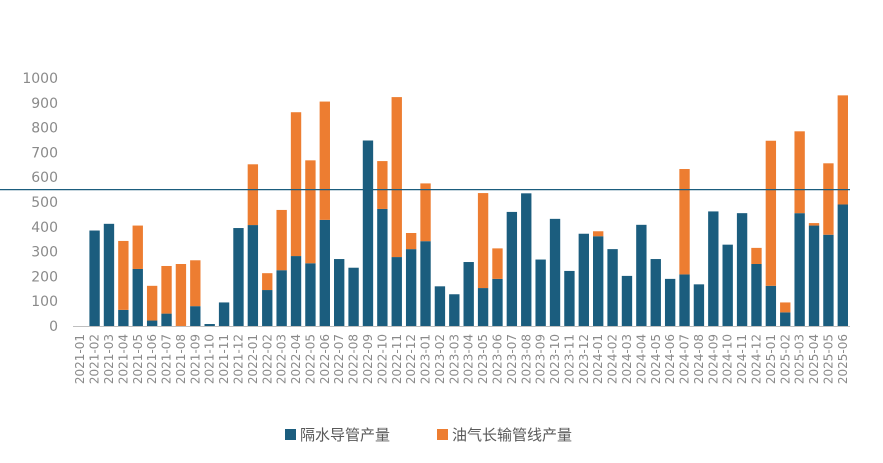 The width and height of the screenshot is (883, 463). I want to click on y-tick-label: 200, so click(44, 277).